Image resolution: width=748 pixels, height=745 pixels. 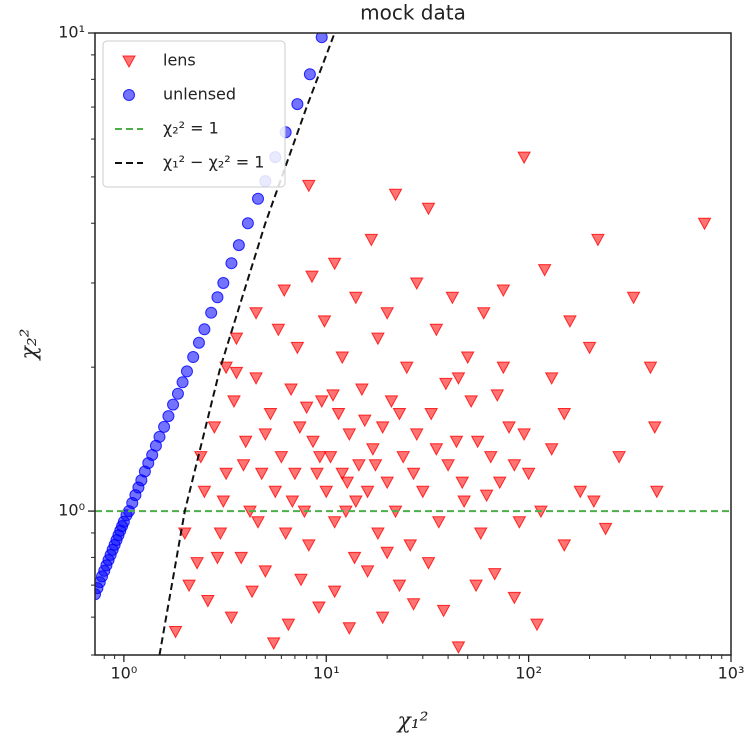 I want to click on legend-label: unlensed, so click(x=199, y=94).